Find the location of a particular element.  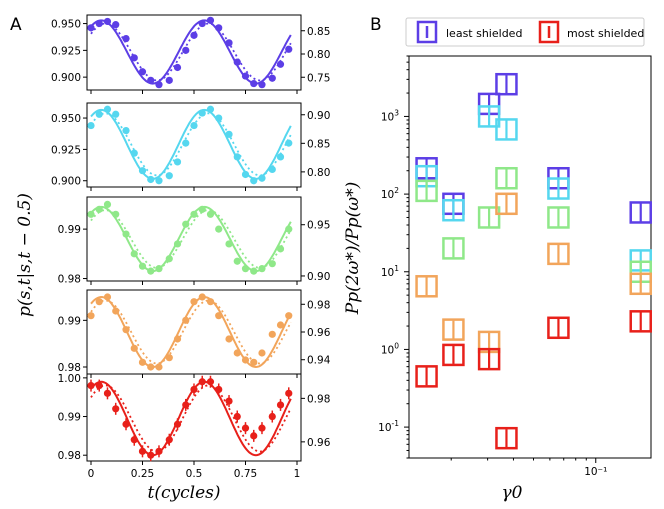

panel-a-ylabel: p(s,t|s,t − 0.5) is located at coordinates (25, 255).